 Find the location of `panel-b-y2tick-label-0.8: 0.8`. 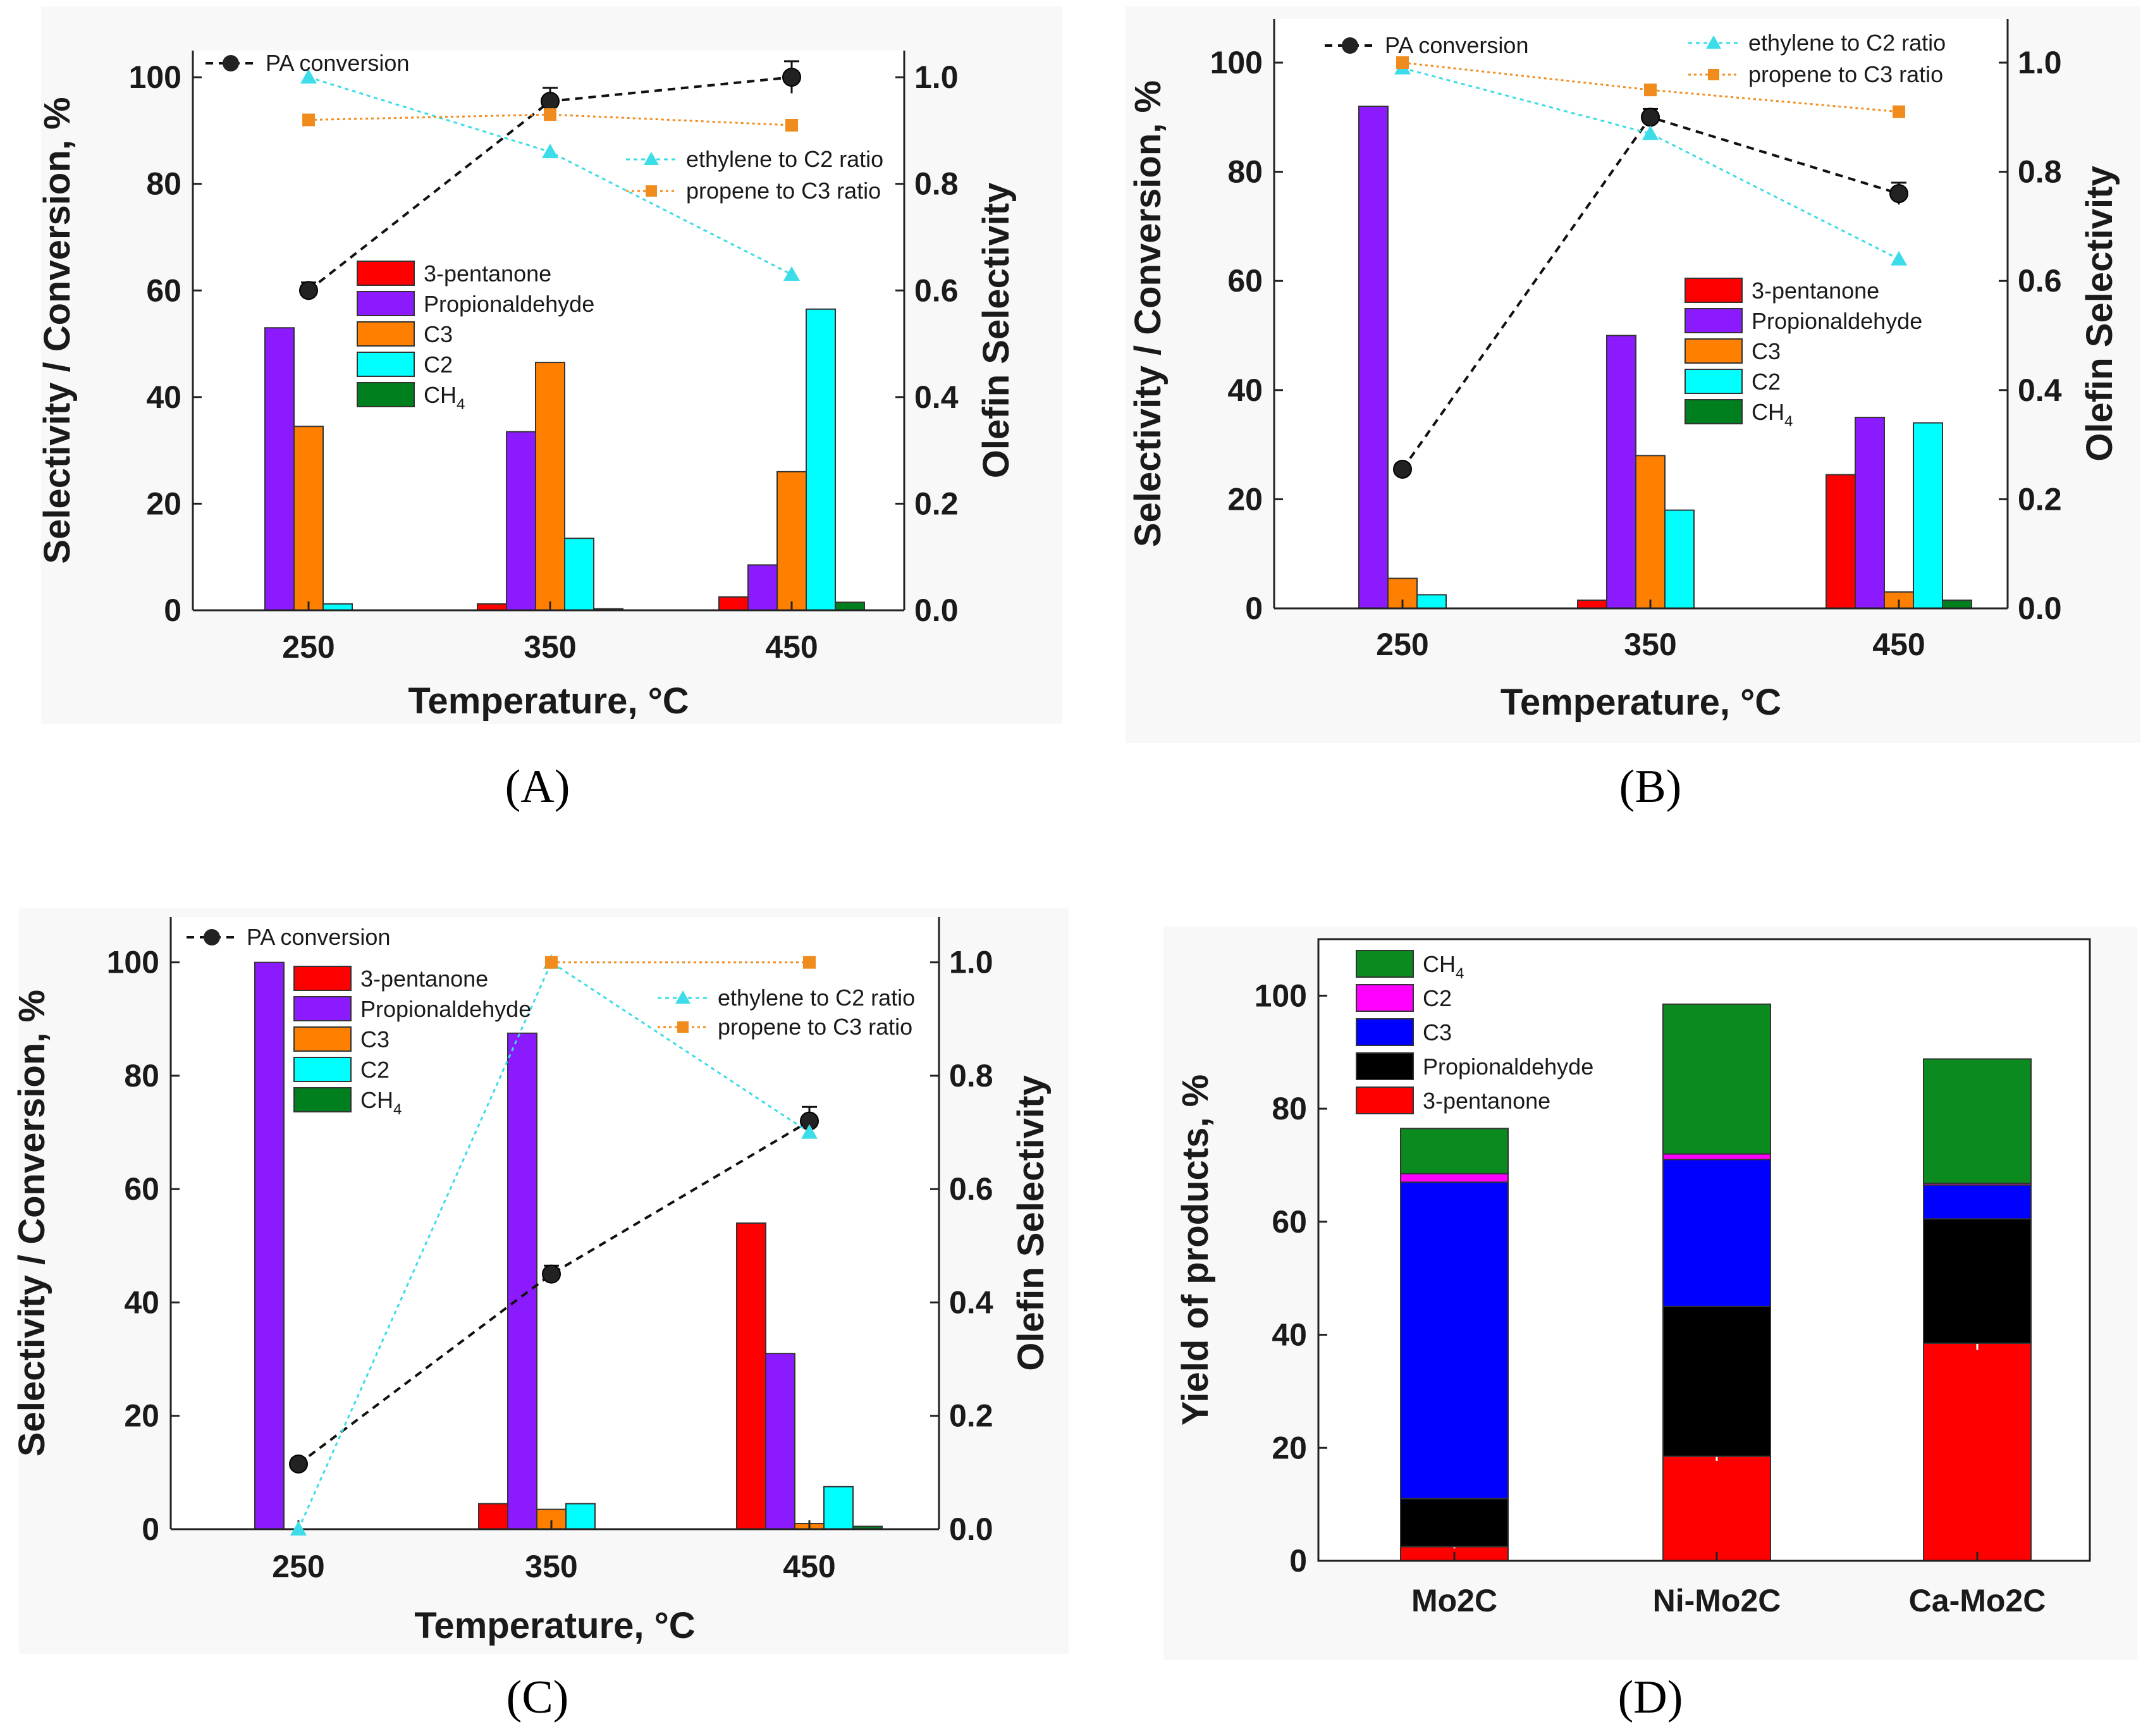

panel-b-y2tick-label-0.8: 0.8 is located at coordinates (2040, 172).